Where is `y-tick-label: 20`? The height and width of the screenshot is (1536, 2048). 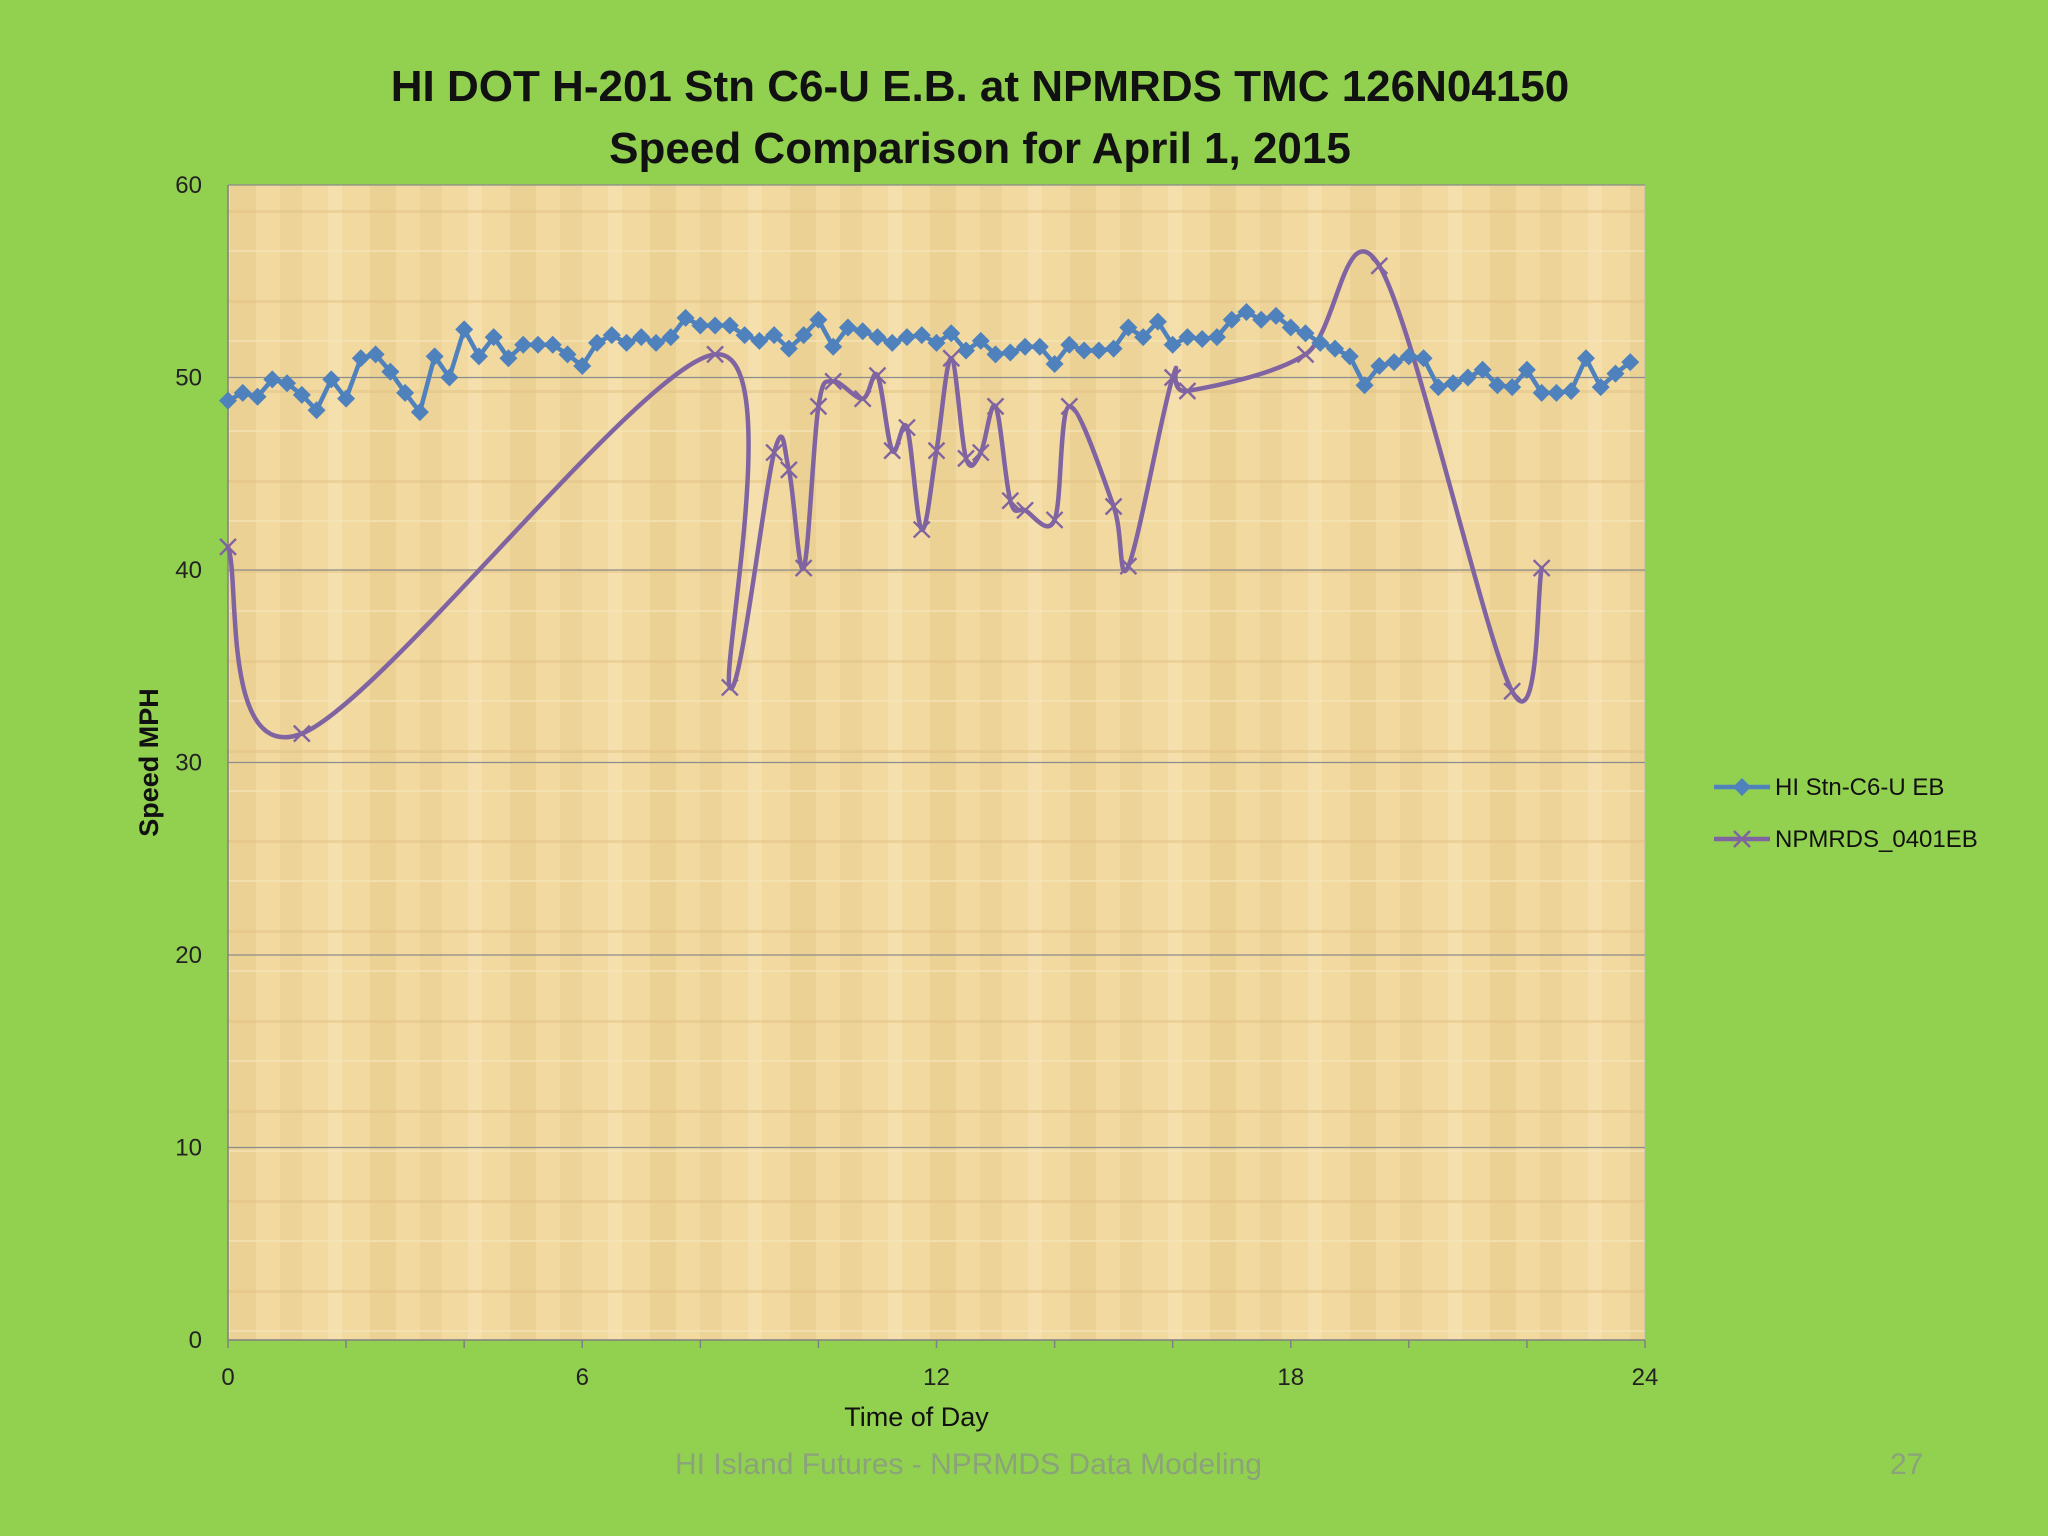 y-tick-label: 20 is located at coordinates (188, 955).